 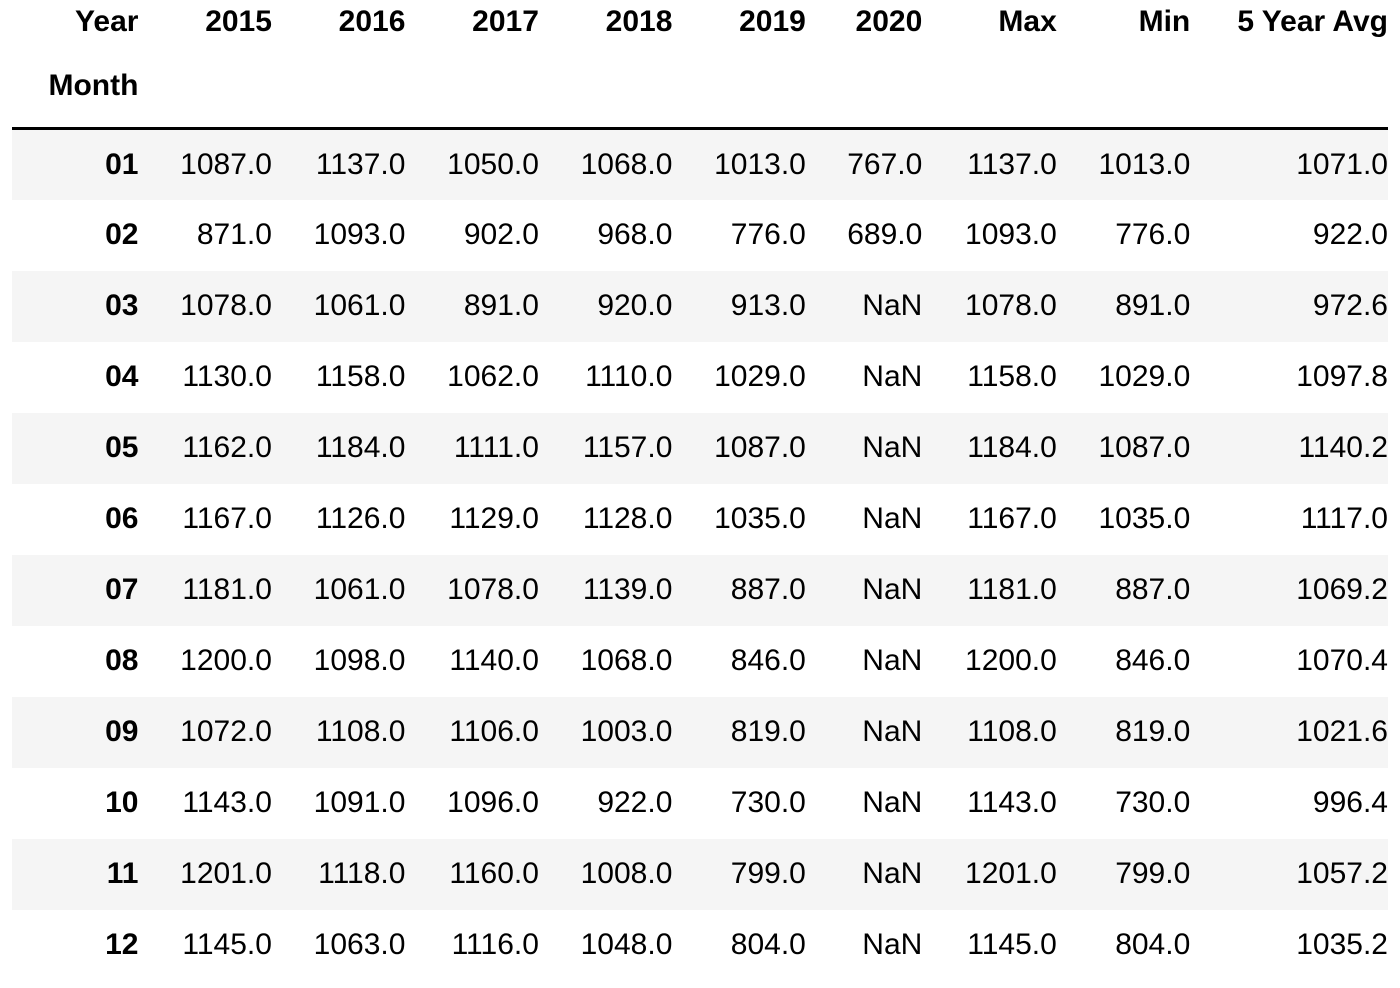 I want to click on table-cell: 1071.0, so click(x=1342, y=164).